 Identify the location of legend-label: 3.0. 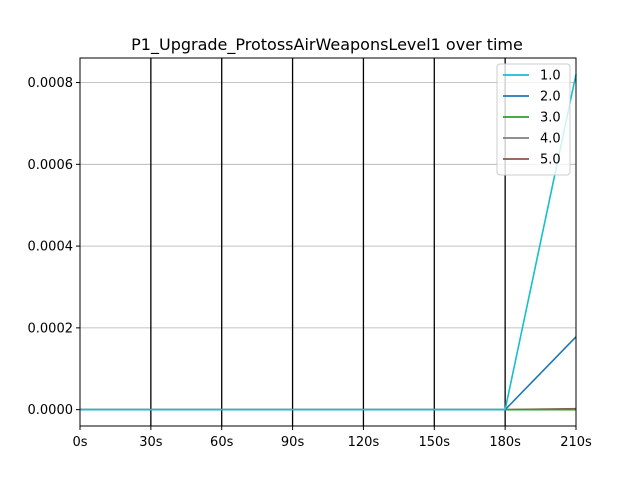
(550, 118).